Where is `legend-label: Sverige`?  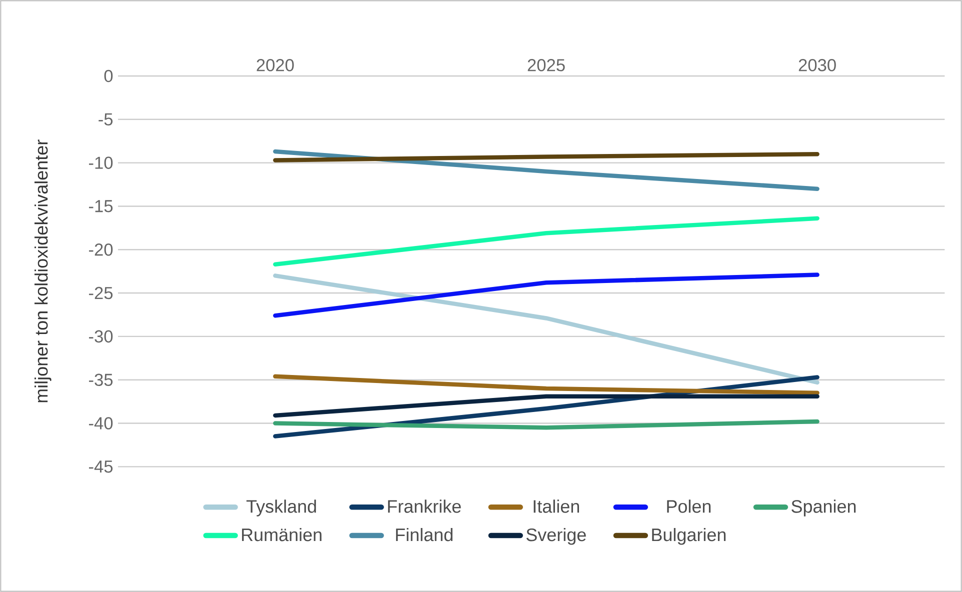
legend-label: Sverige is located at coordinates (556, 536).